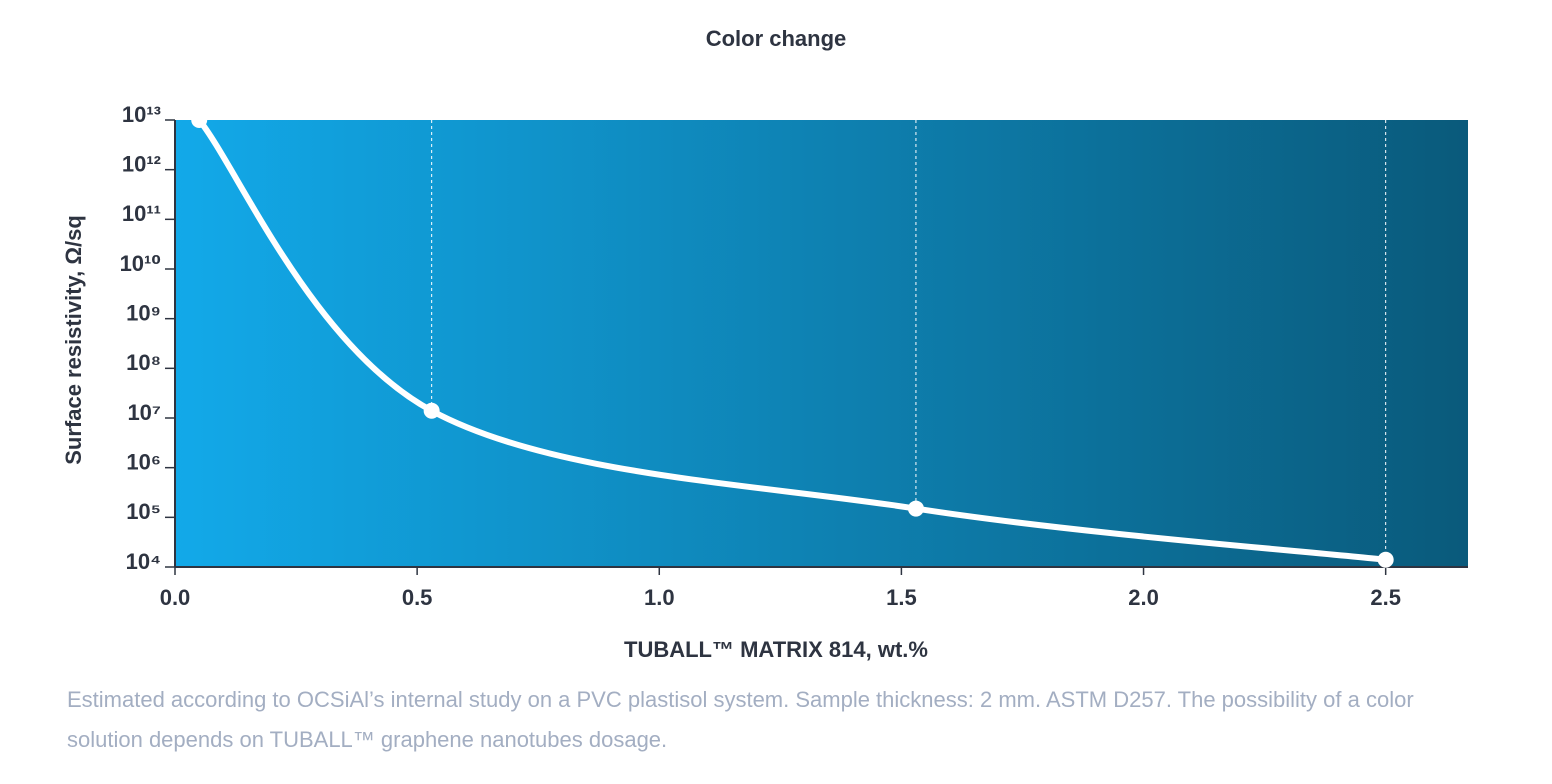 The image size is (1552, 784). What do you see at coordinates (73, 340) in the screenshot?
I see `y-axis-label: Surface resistivity, Ω/sq` at bounding box center [73, 340].